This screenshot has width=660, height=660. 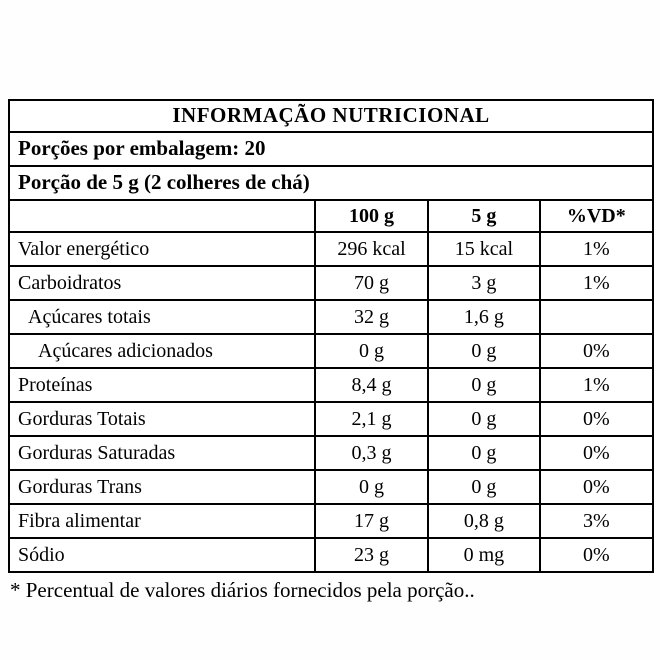 What do you see at coordinates (162, 419) in the screenshot?
I see `nutrient-name: Gorduras Totais` at bounding box center [162, 419].